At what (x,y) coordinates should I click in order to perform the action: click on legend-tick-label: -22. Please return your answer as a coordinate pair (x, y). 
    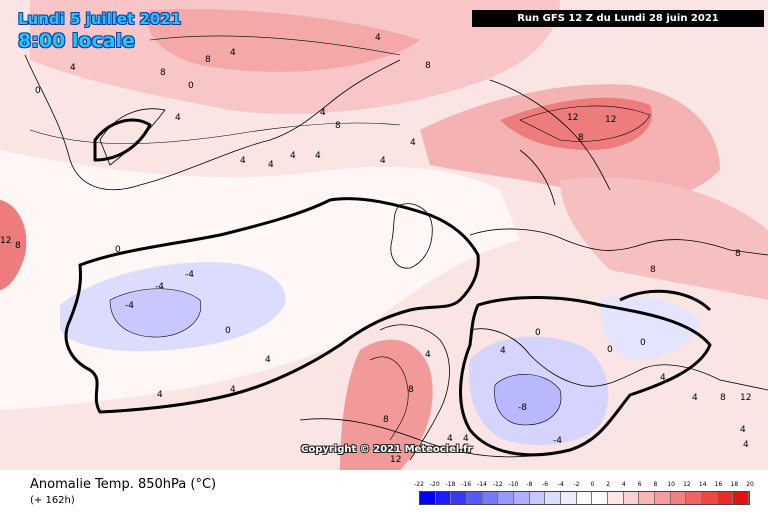
    Looking at the image, I should click on (419, 484).